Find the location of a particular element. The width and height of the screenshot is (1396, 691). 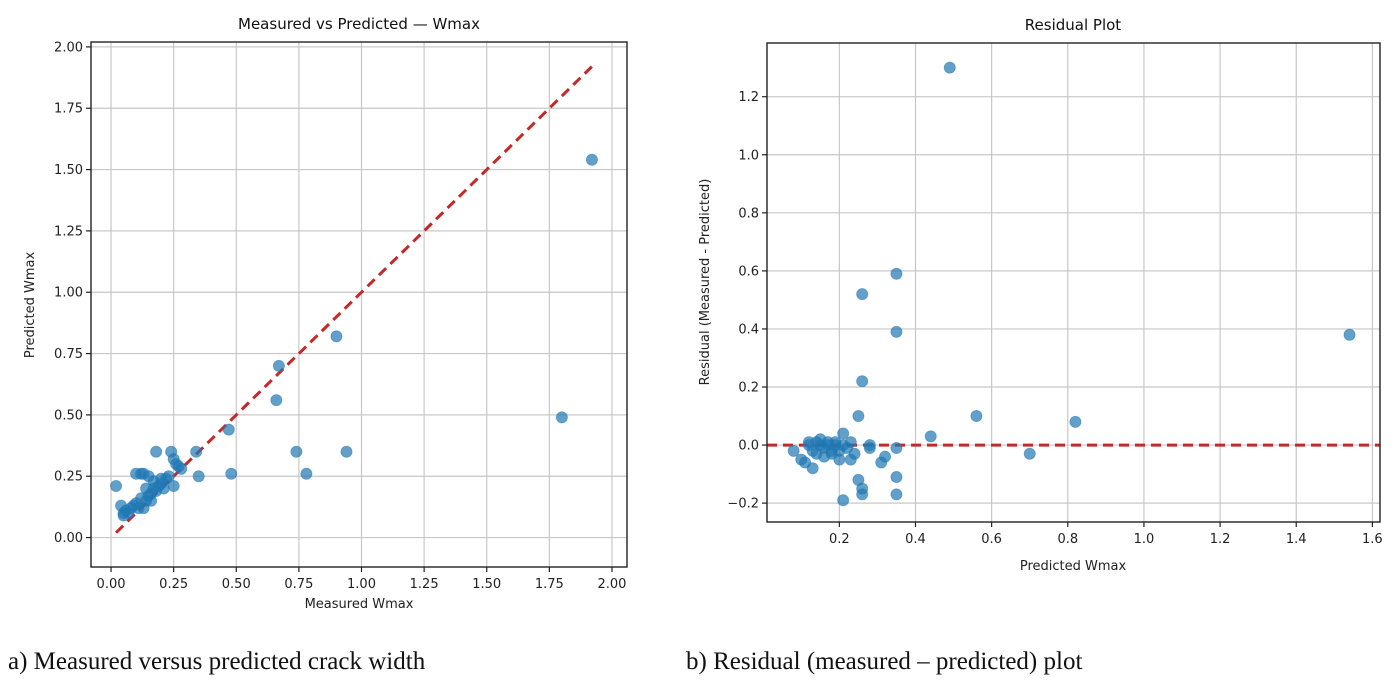

chart-a-ytick-label: 0.75 is located at coordinates (68, 354).